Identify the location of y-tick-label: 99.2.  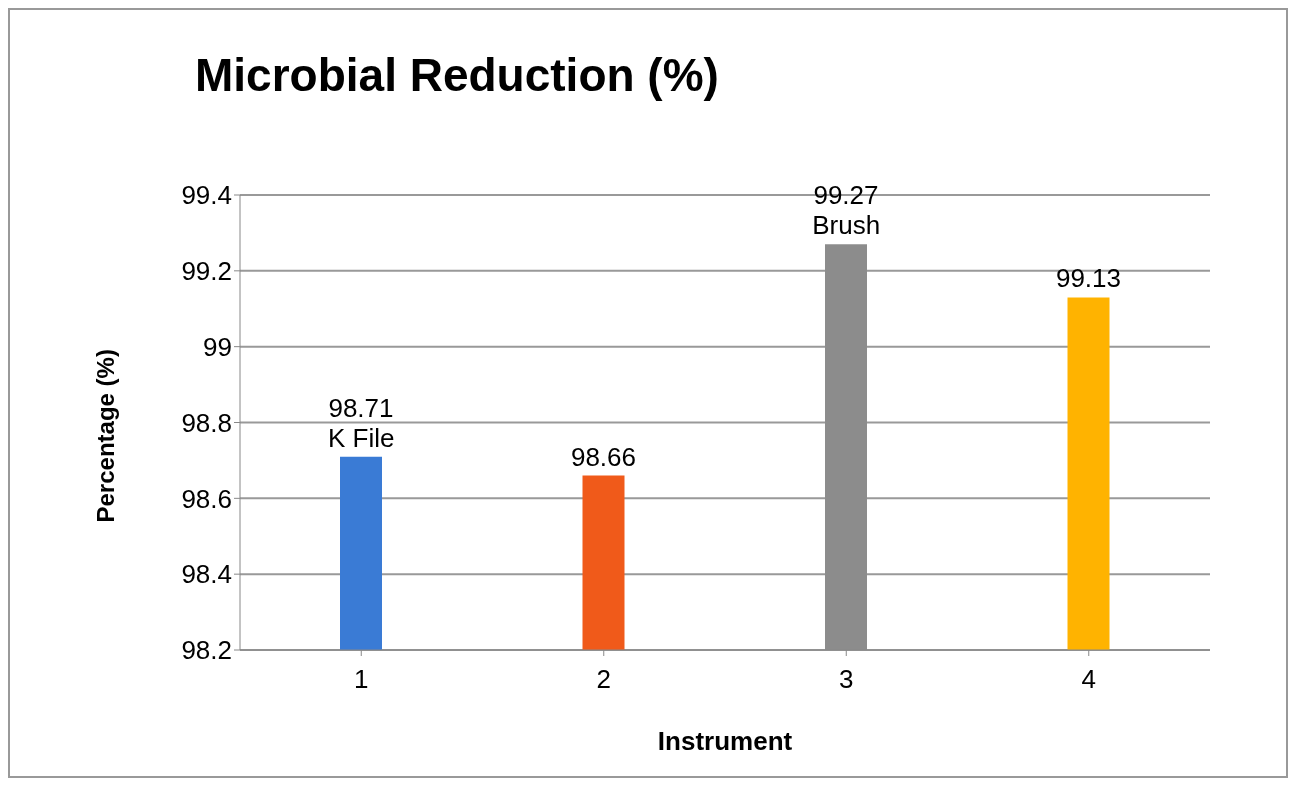
(206, 271).